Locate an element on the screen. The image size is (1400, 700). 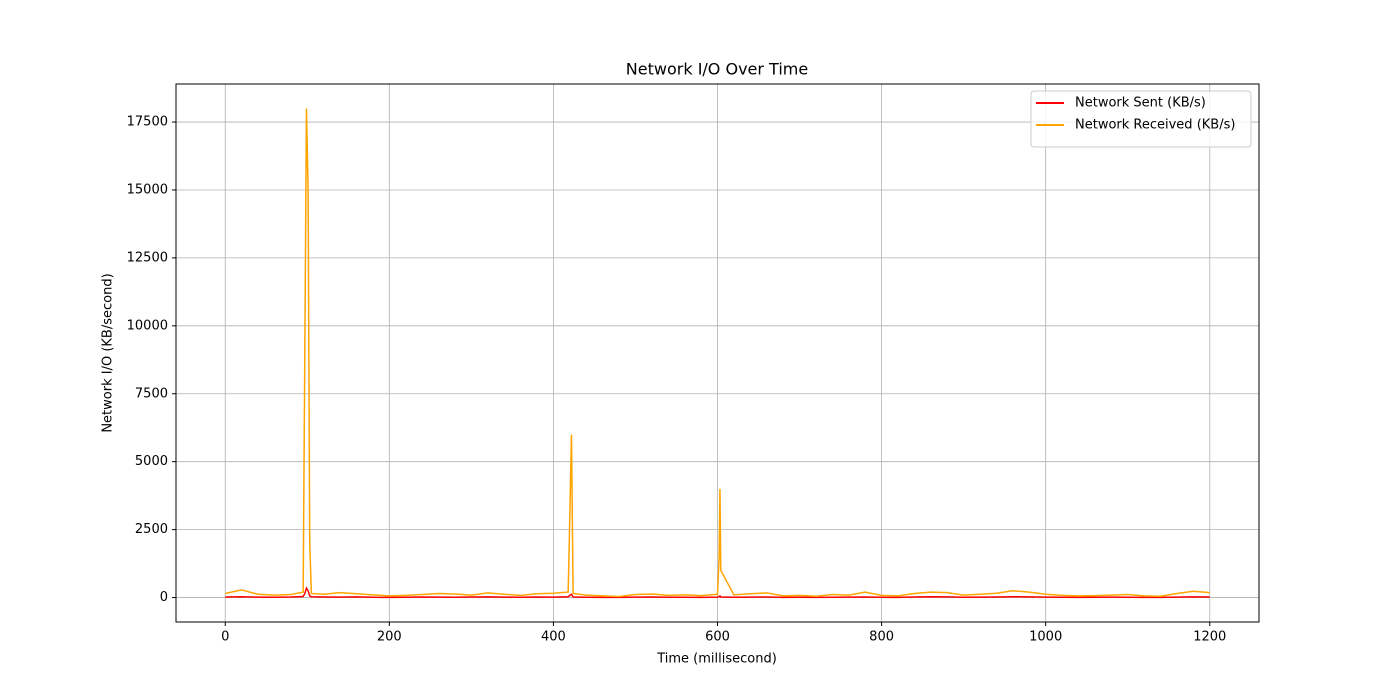
legend-box is located at coordinates (1141, 119).